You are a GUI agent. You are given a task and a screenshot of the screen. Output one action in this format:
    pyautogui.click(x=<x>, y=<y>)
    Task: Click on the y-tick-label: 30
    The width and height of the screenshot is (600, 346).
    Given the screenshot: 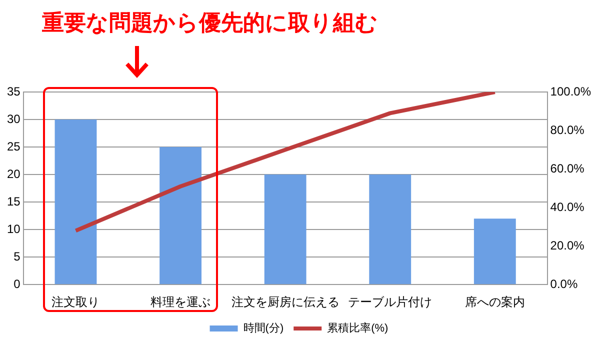 What is the action you would take?
    pyautogui.click(x=13, y=119)
    